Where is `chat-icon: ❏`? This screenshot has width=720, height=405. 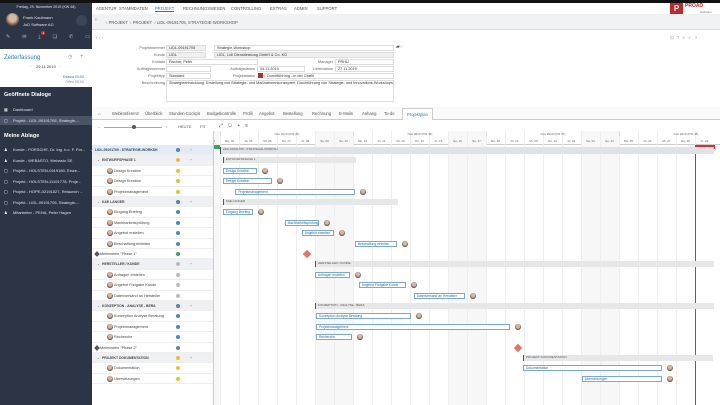
chat-icon: ❏ is located at coordinates (55, 37).